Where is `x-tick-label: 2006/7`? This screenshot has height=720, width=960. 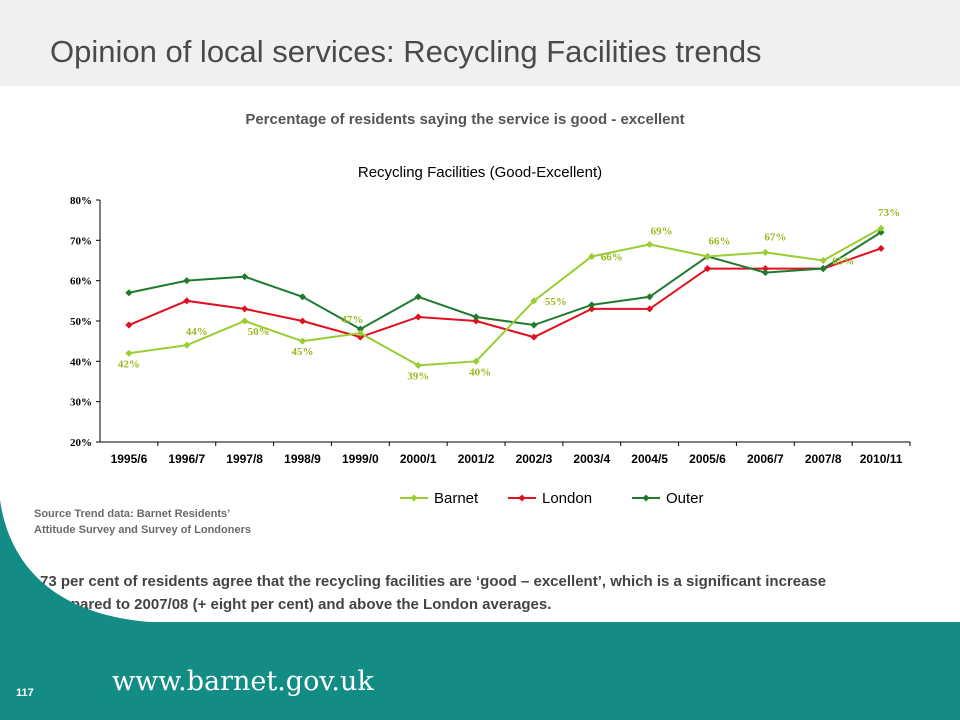
x-tick-label: 2006/7 is located at coordinates (765, 459).